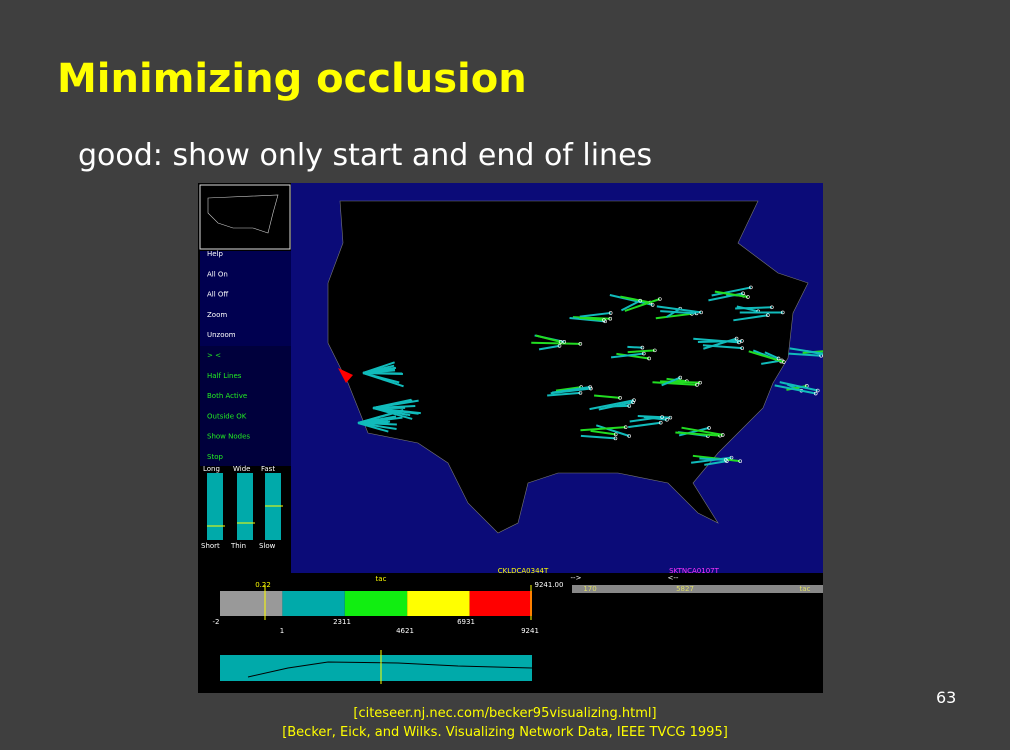  I want to click on menu-item: All Off, so click(217, 295).